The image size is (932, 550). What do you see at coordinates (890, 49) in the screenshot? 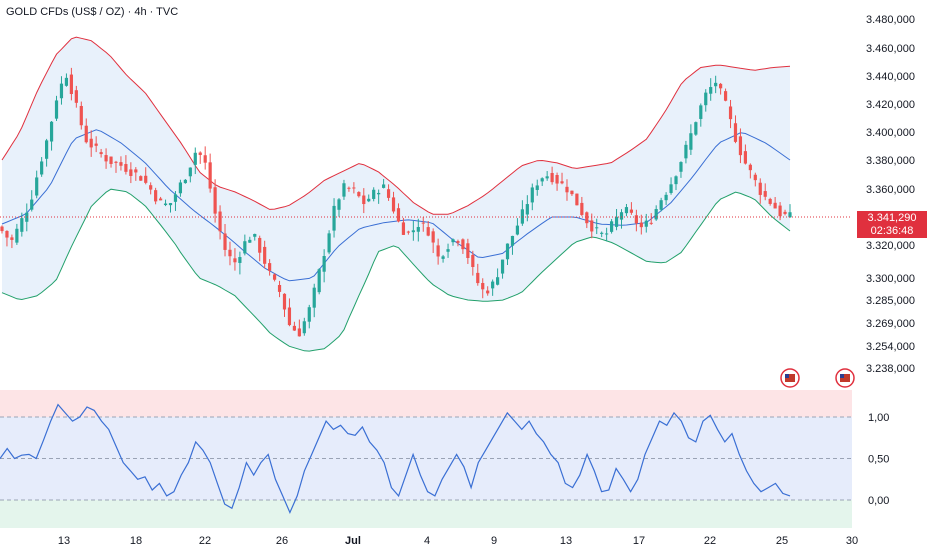
I see `price-tick-label: 3.460,000` at bounding box center [890, 49].